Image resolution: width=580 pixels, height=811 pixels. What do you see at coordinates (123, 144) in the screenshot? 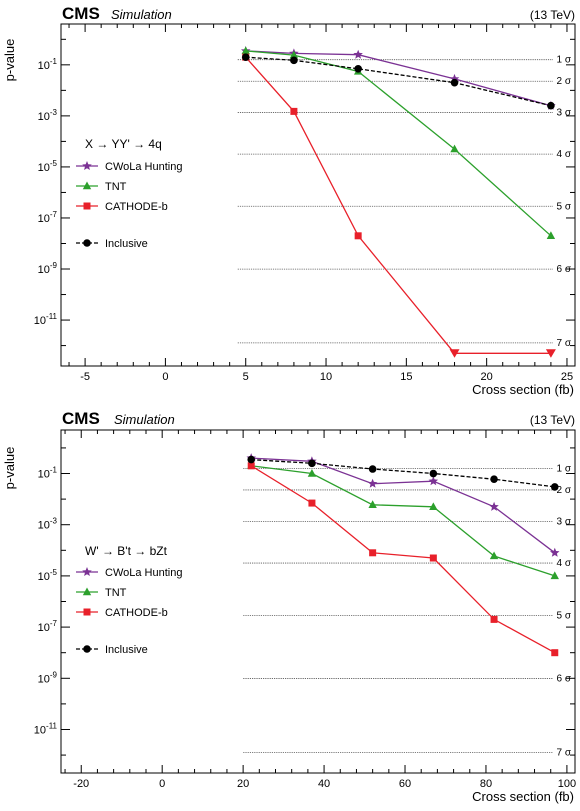
I see `signal-process-label: X → YY' → 4q` at bounding box center [123, 144].